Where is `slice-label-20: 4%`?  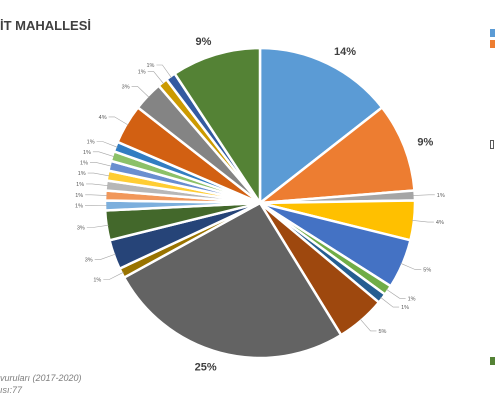
slice-label-20: 4% is located at coordinates (103, 118).